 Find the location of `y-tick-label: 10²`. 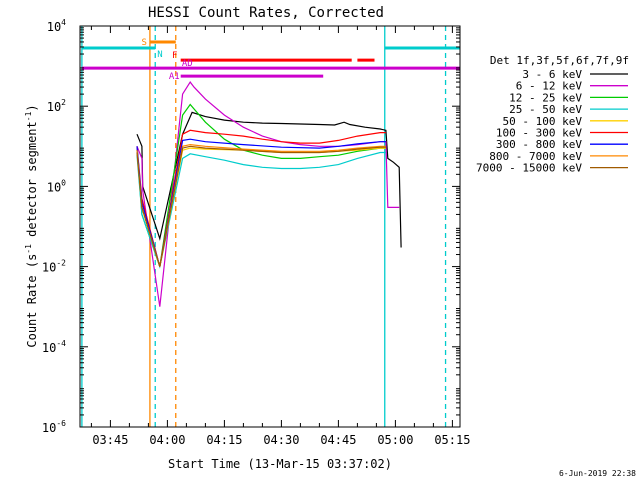

y-tick-label: 10² is located at coordinates (56, 106).